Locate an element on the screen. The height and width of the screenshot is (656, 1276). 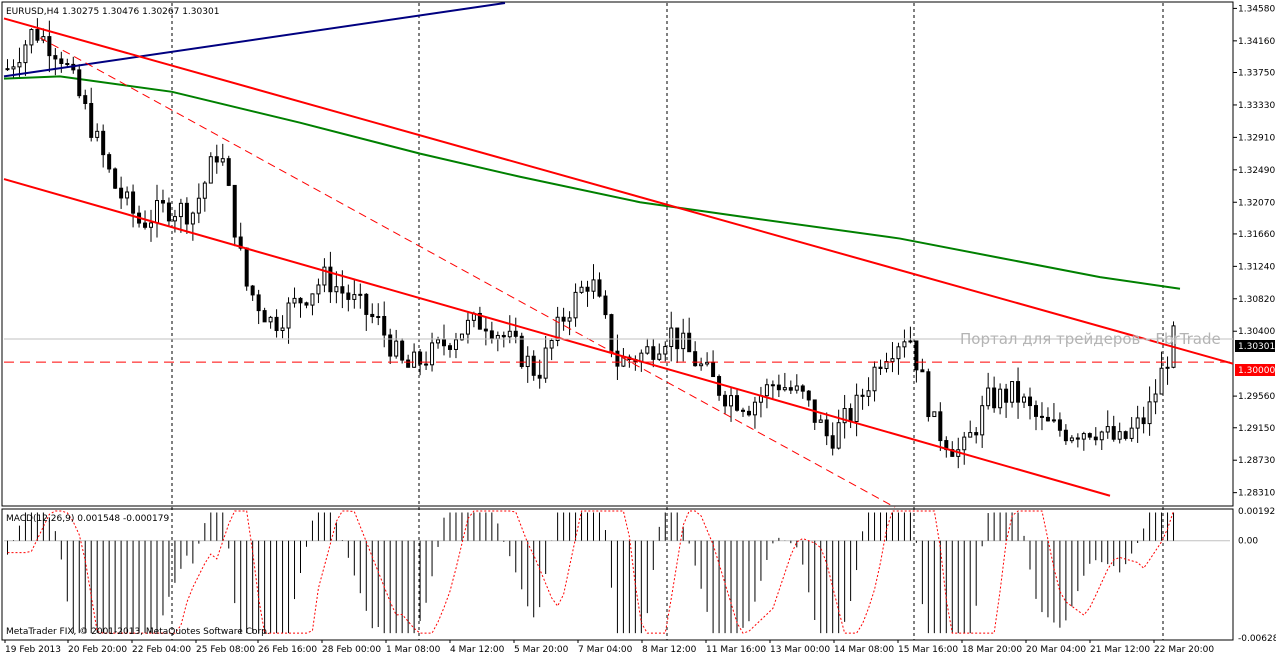
time-tick-label: 11 Mar 16:00 is located at coordinates (736, 650).